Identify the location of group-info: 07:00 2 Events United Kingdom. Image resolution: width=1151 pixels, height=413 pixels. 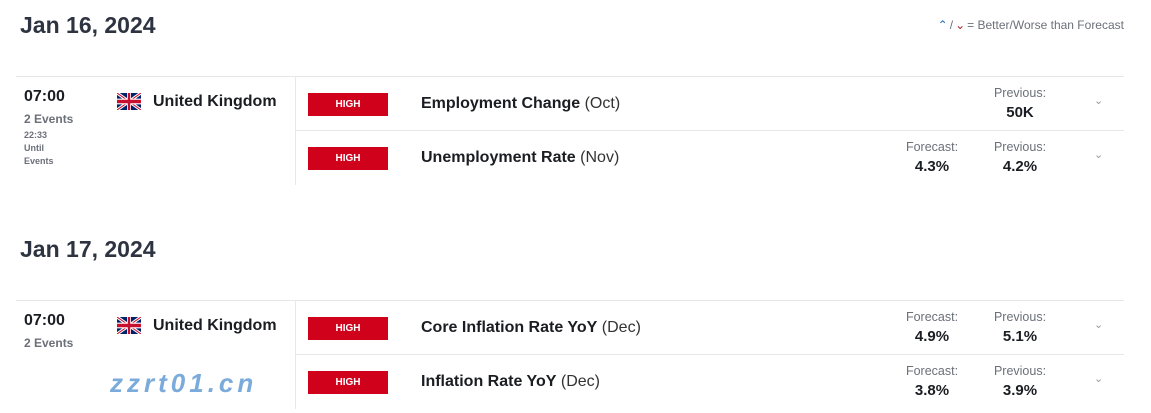
(156, 355).